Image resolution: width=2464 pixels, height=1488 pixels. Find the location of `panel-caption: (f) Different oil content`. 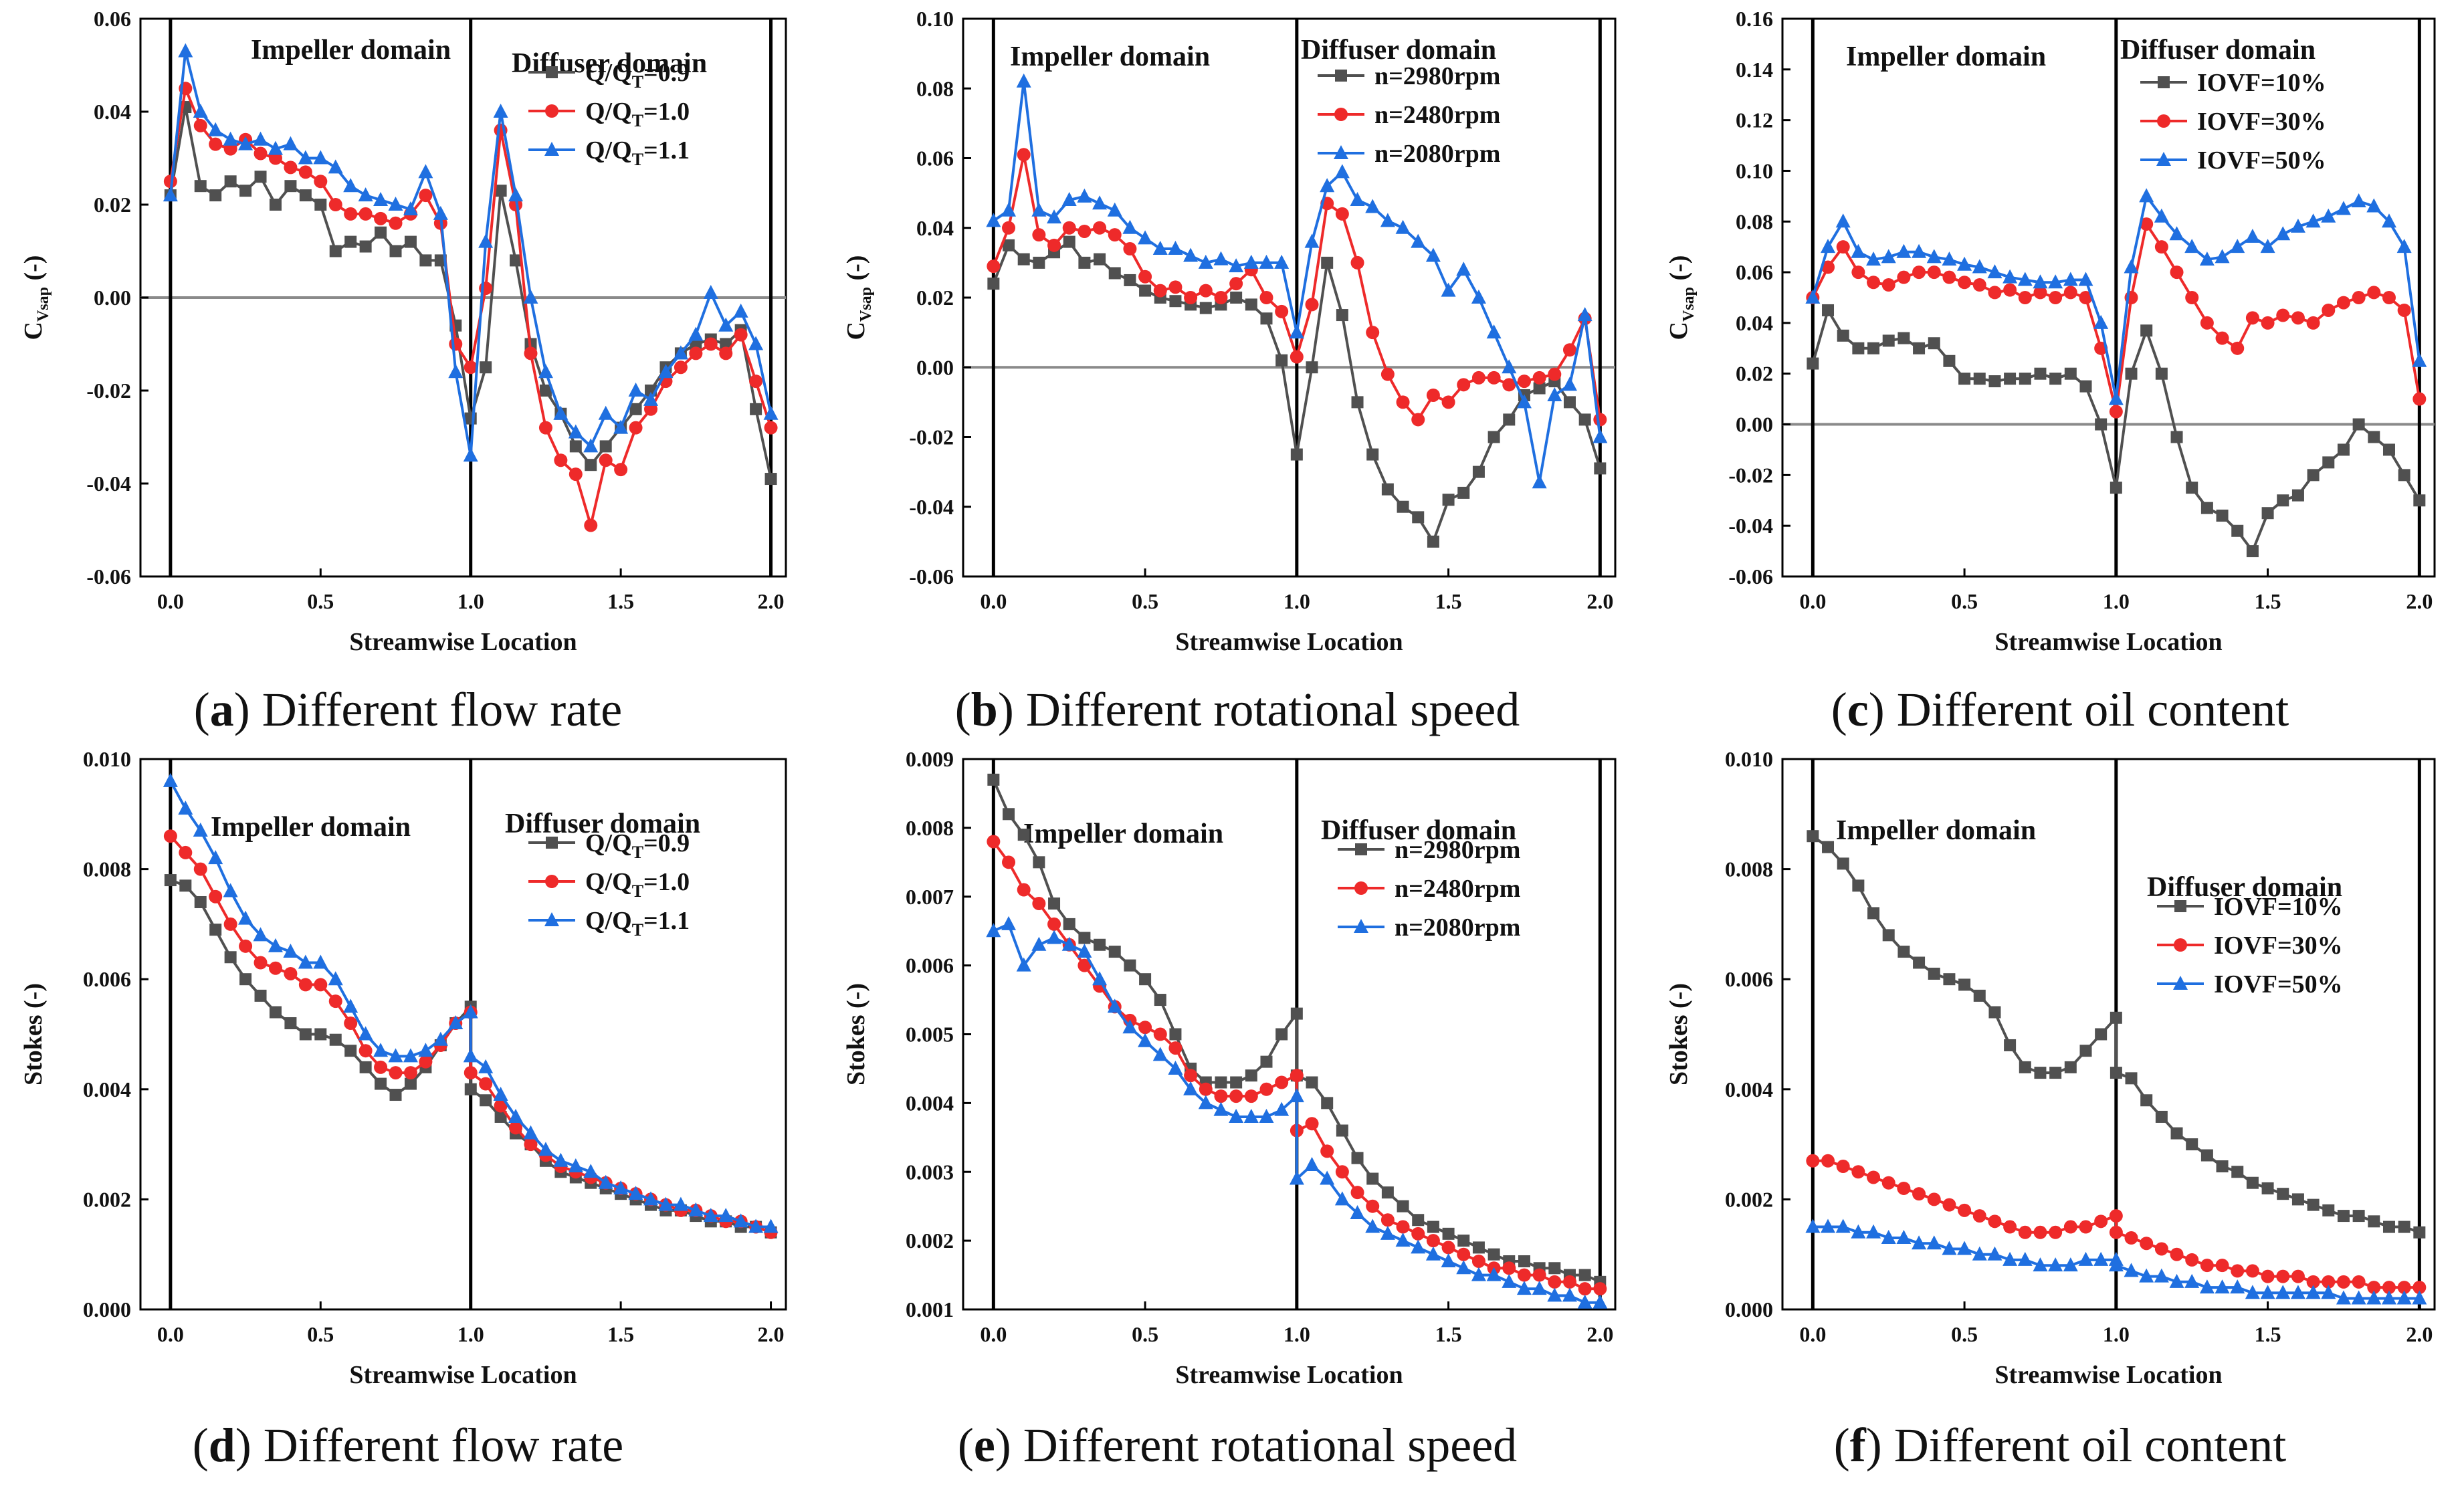

panel-caption: (f) Different oil content is located at coordinates (2060, 1445).